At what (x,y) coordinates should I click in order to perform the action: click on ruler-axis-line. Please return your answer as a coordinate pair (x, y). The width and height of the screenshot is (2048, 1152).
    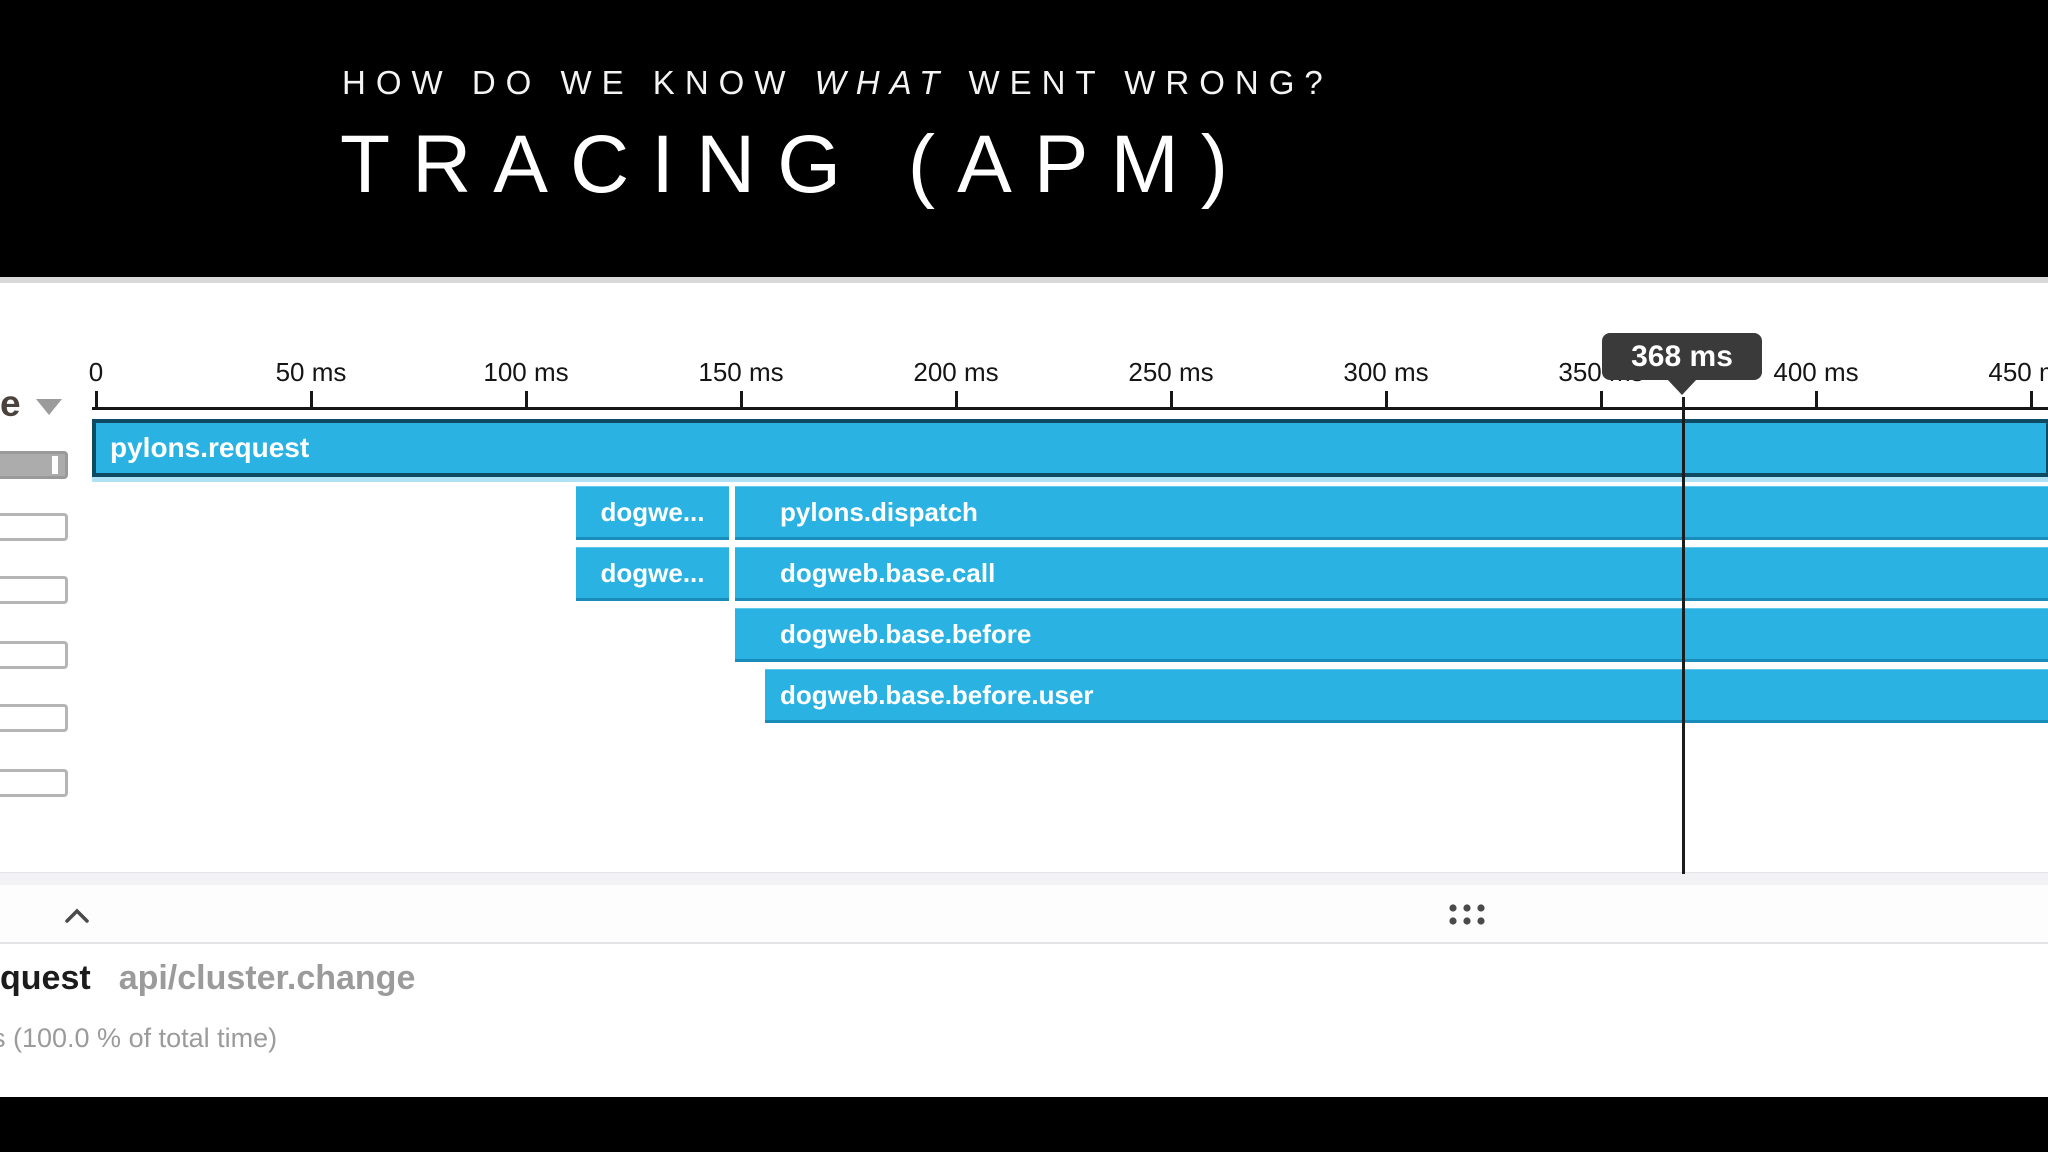
    Looking at the image, I should click on (1070, 408).